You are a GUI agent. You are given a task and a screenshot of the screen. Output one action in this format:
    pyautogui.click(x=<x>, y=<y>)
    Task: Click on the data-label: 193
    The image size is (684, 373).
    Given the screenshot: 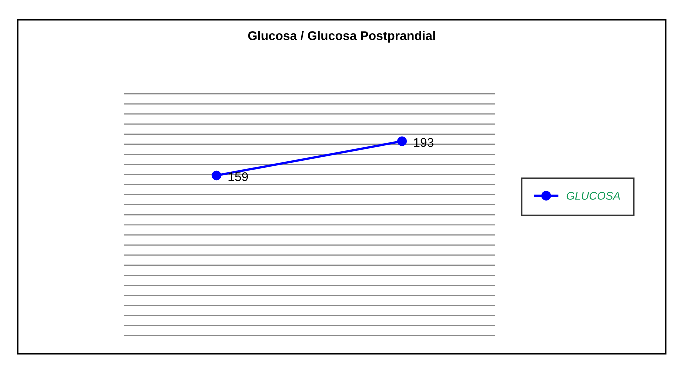 What is the action you would take?
    pyautogui.click(x=424, y=143)
    